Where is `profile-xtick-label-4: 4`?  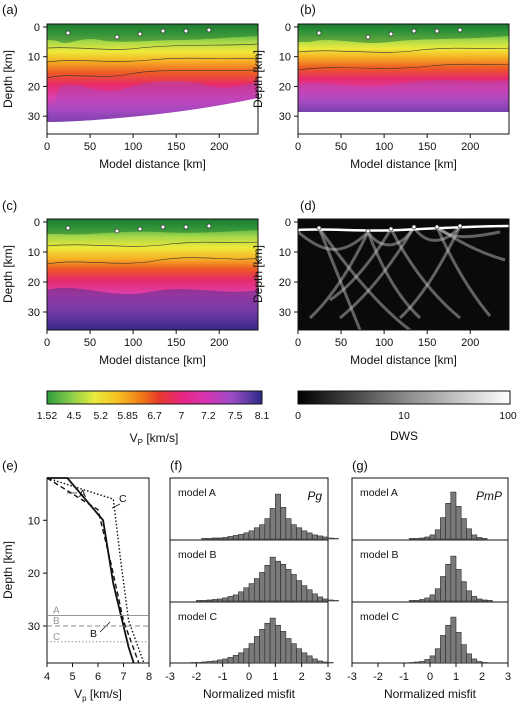
profile-xtick-label-4: 4 is located at coordinates (47, 677).